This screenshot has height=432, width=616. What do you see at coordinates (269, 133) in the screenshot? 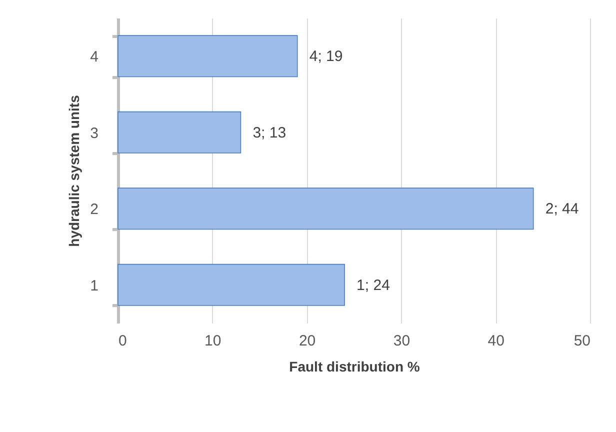
I see `data-label: 3; 13` at bounding box center [269, 133].